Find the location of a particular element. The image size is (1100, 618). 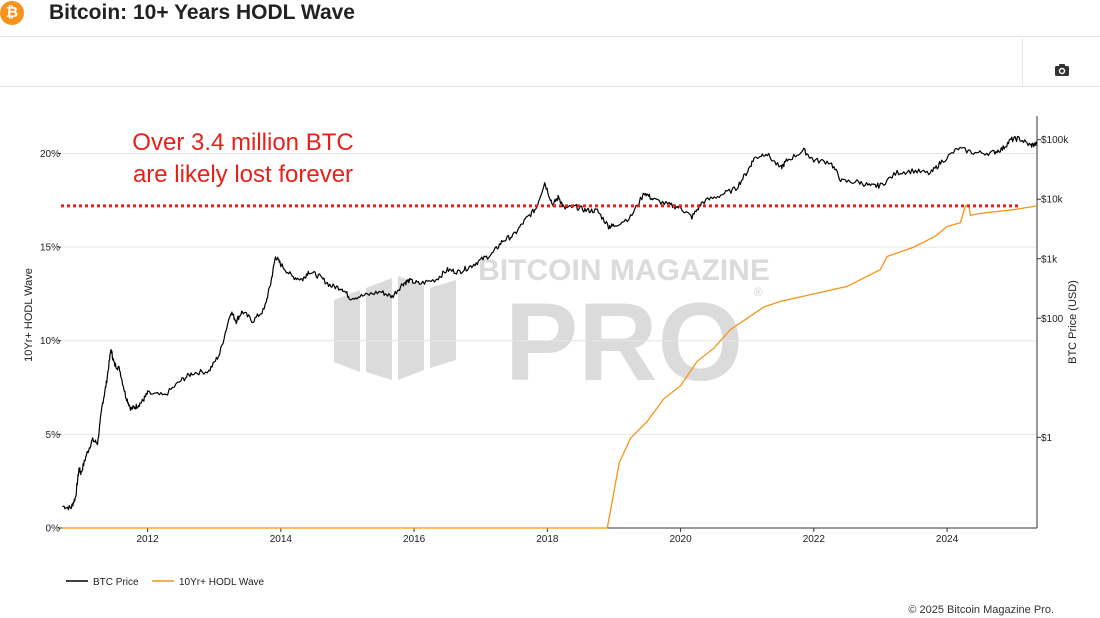

x-tick-label: 2014 is located at coordinates (281, 539).